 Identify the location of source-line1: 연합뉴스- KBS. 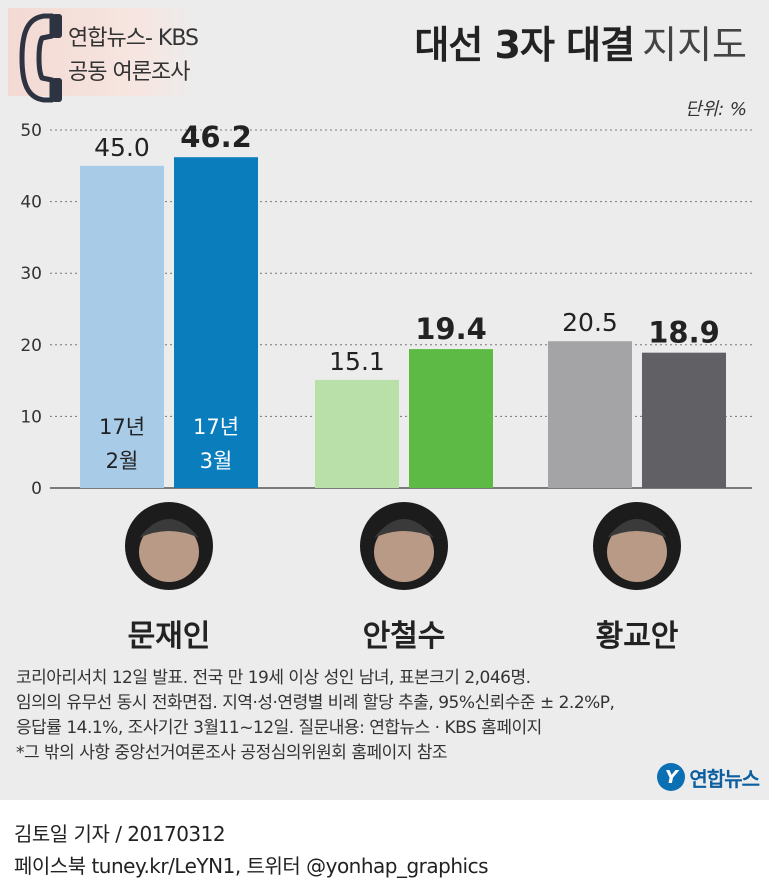
(133, 38).